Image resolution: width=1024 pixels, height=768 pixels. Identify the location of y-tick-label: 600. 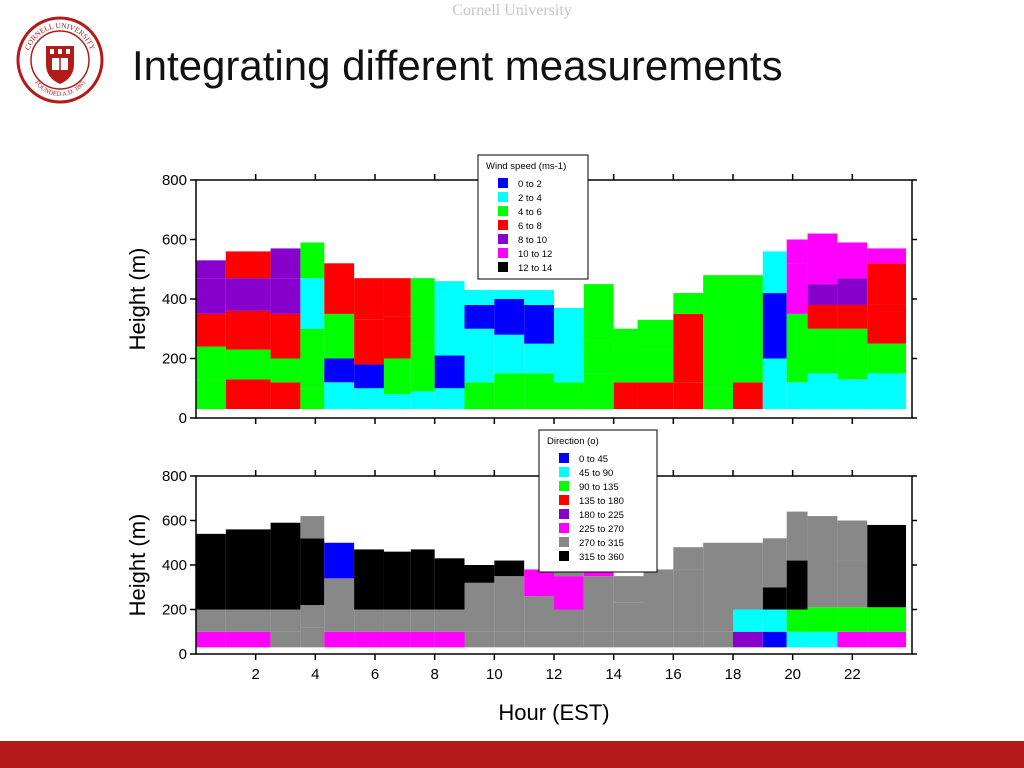
(174, 240).